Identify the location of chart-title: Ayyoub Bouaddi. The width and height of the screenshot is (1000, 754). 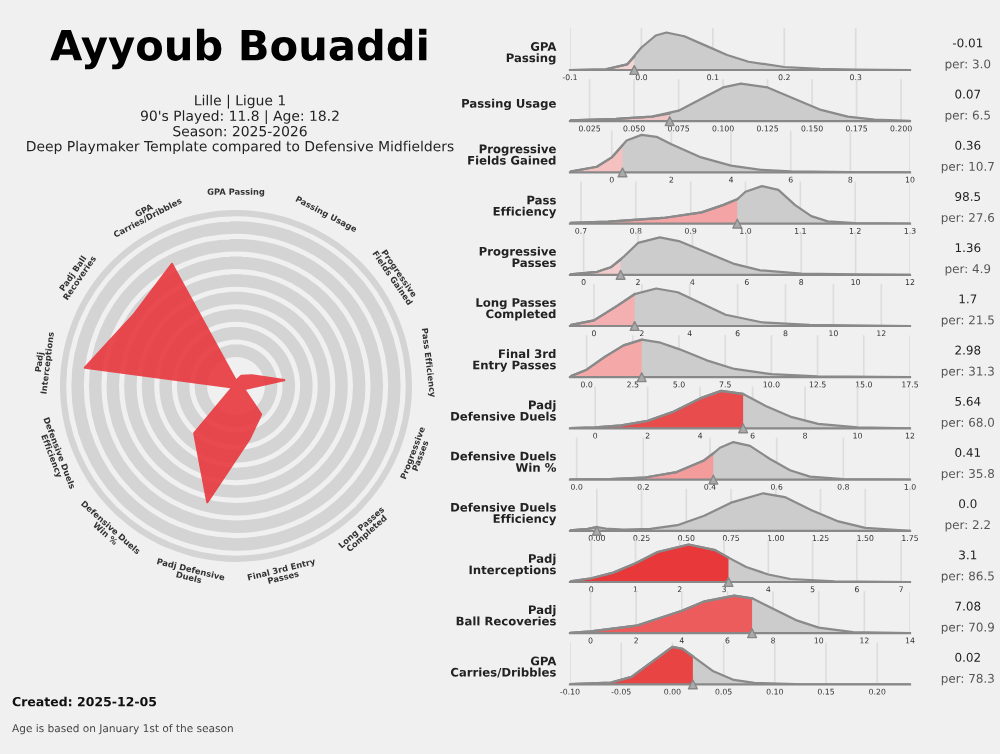
(238, 49).